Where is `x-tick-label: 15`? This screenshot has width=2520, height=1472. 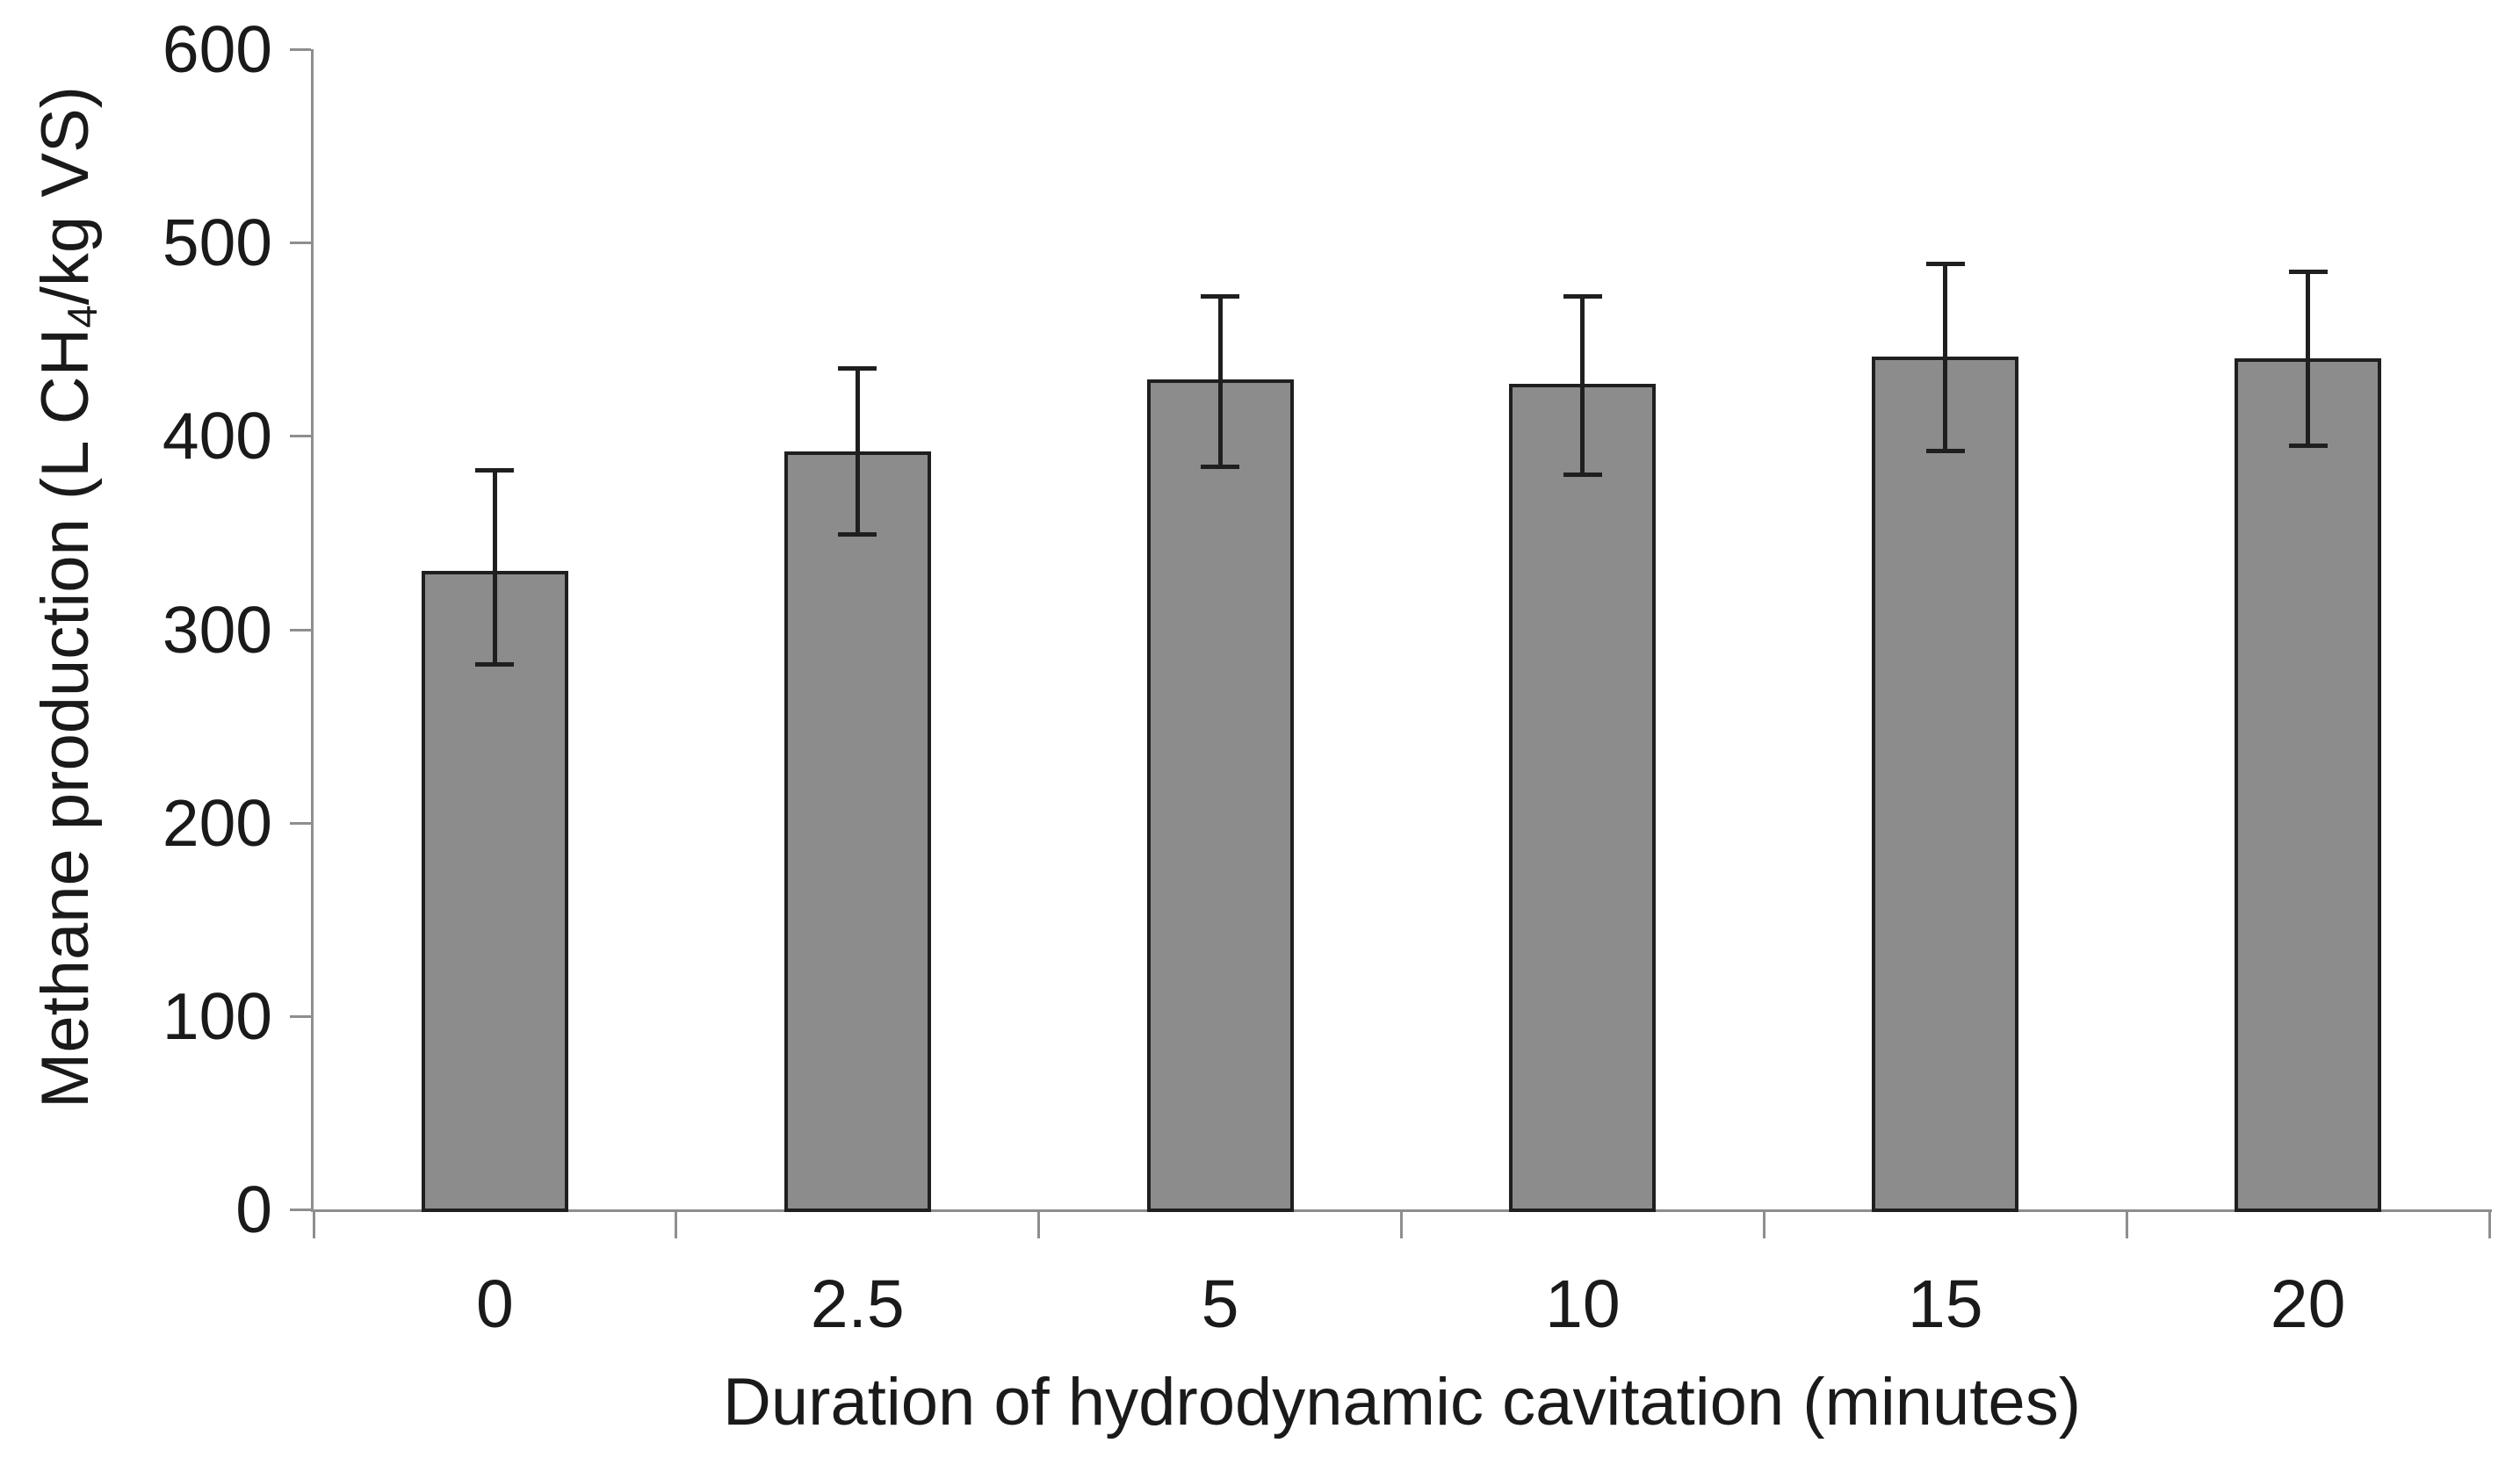
x-tick-label: 15 is located at coordinates (1945, 1304).